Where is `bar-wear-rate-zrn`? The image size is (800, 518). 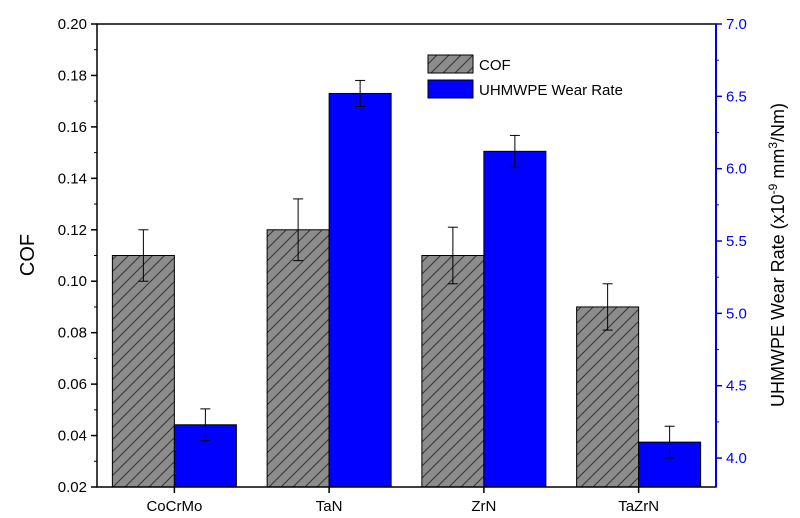
bar-wear-rate-zrn is located at coordinates (515, 319).